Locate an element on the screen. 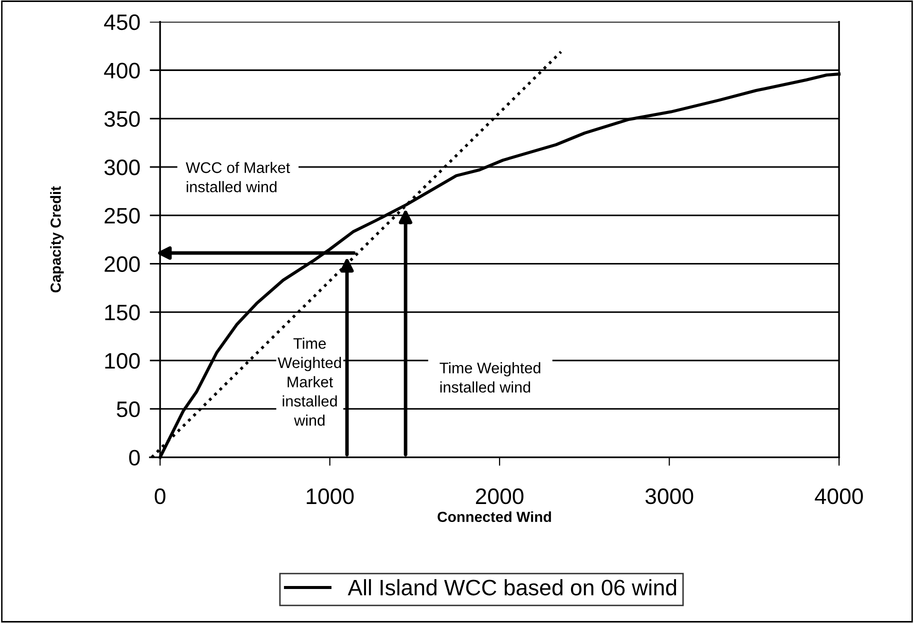  annotation: Time Weighted Market installed wind is located at coordinates (309, 382).